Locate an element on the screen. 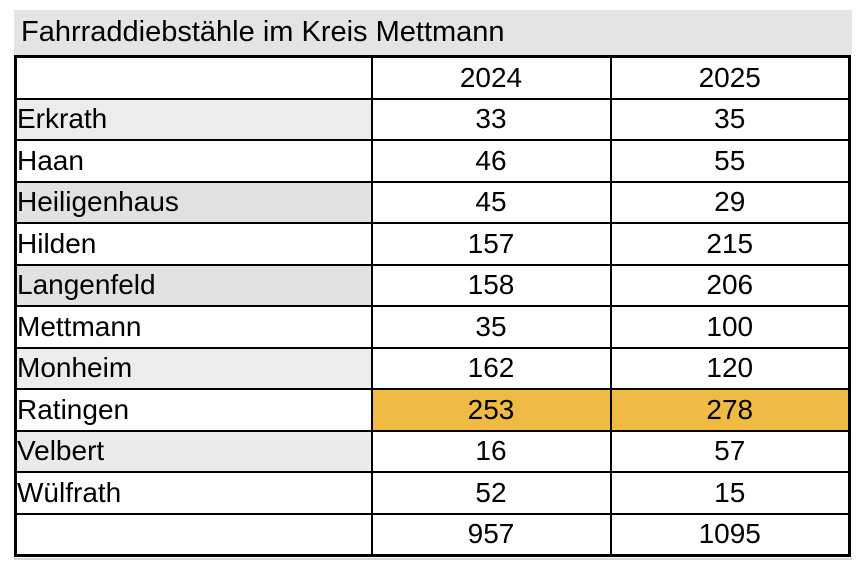 This screenshot has height=576, width=864. city-cell: Langenfeld is located at coordinates (193, 285).